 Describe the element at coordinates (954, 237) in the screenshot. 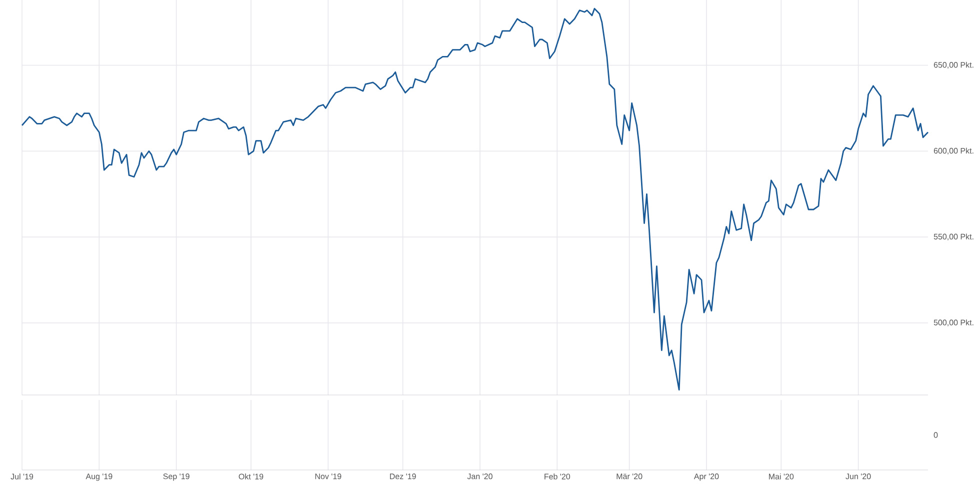

I see `y-tick-label: 550,00 Pkt.` at that location.